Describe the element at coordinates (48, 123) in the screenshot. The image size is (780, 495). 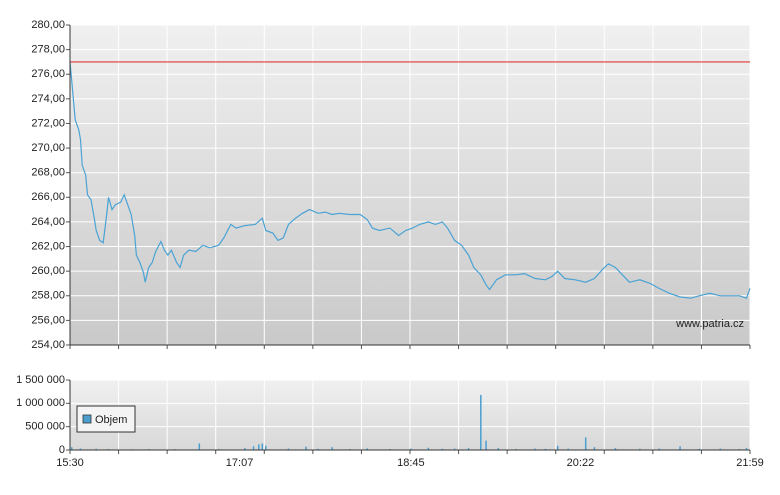
I see `y-tick-label: 272,00` at that location.